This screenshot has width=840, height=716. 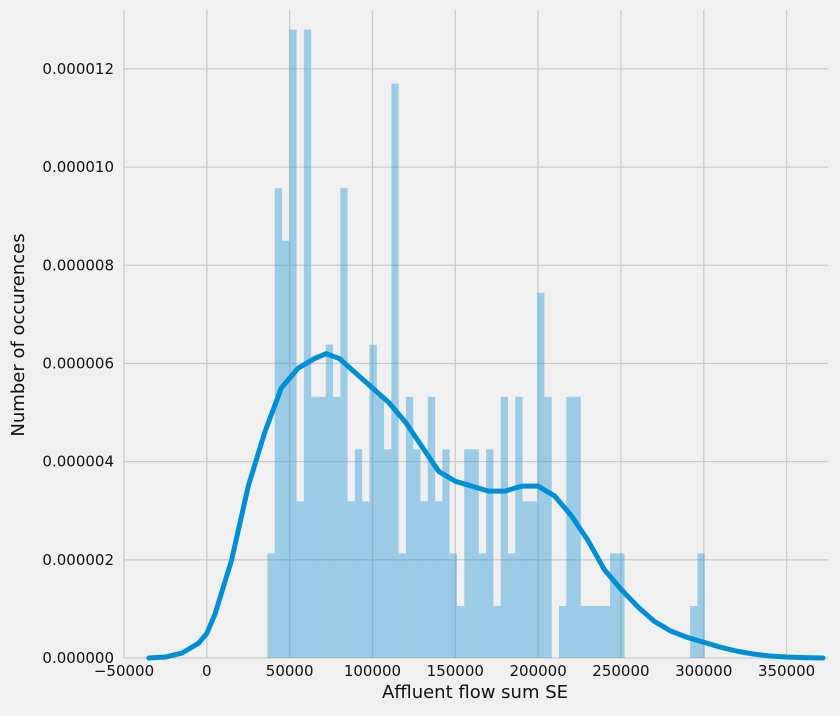 What do you see at coordinates (207, 671) in the screenshot?
I see `x-tick-label: 0` at bounding box center [207, 671].